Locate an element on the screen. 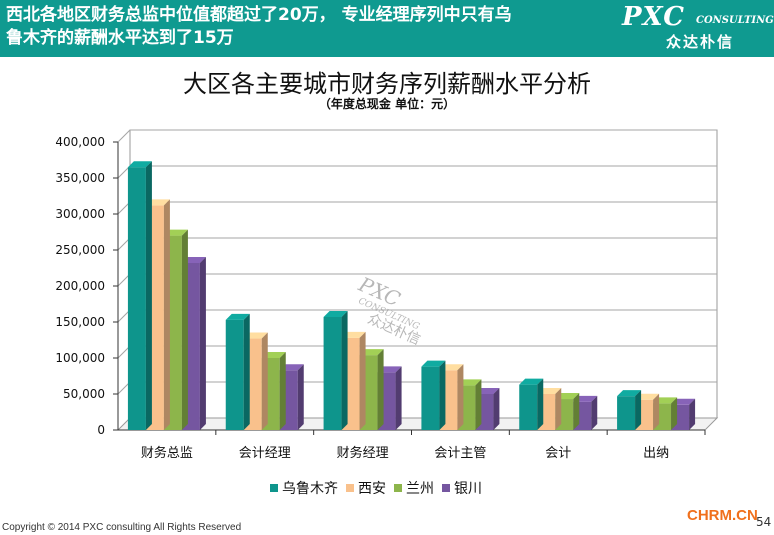 The height and width of the screenshot is (535, 774). chart-legend: 乌鲁木齐 西安 兰州 银川 is located at coordinates (380, 488).